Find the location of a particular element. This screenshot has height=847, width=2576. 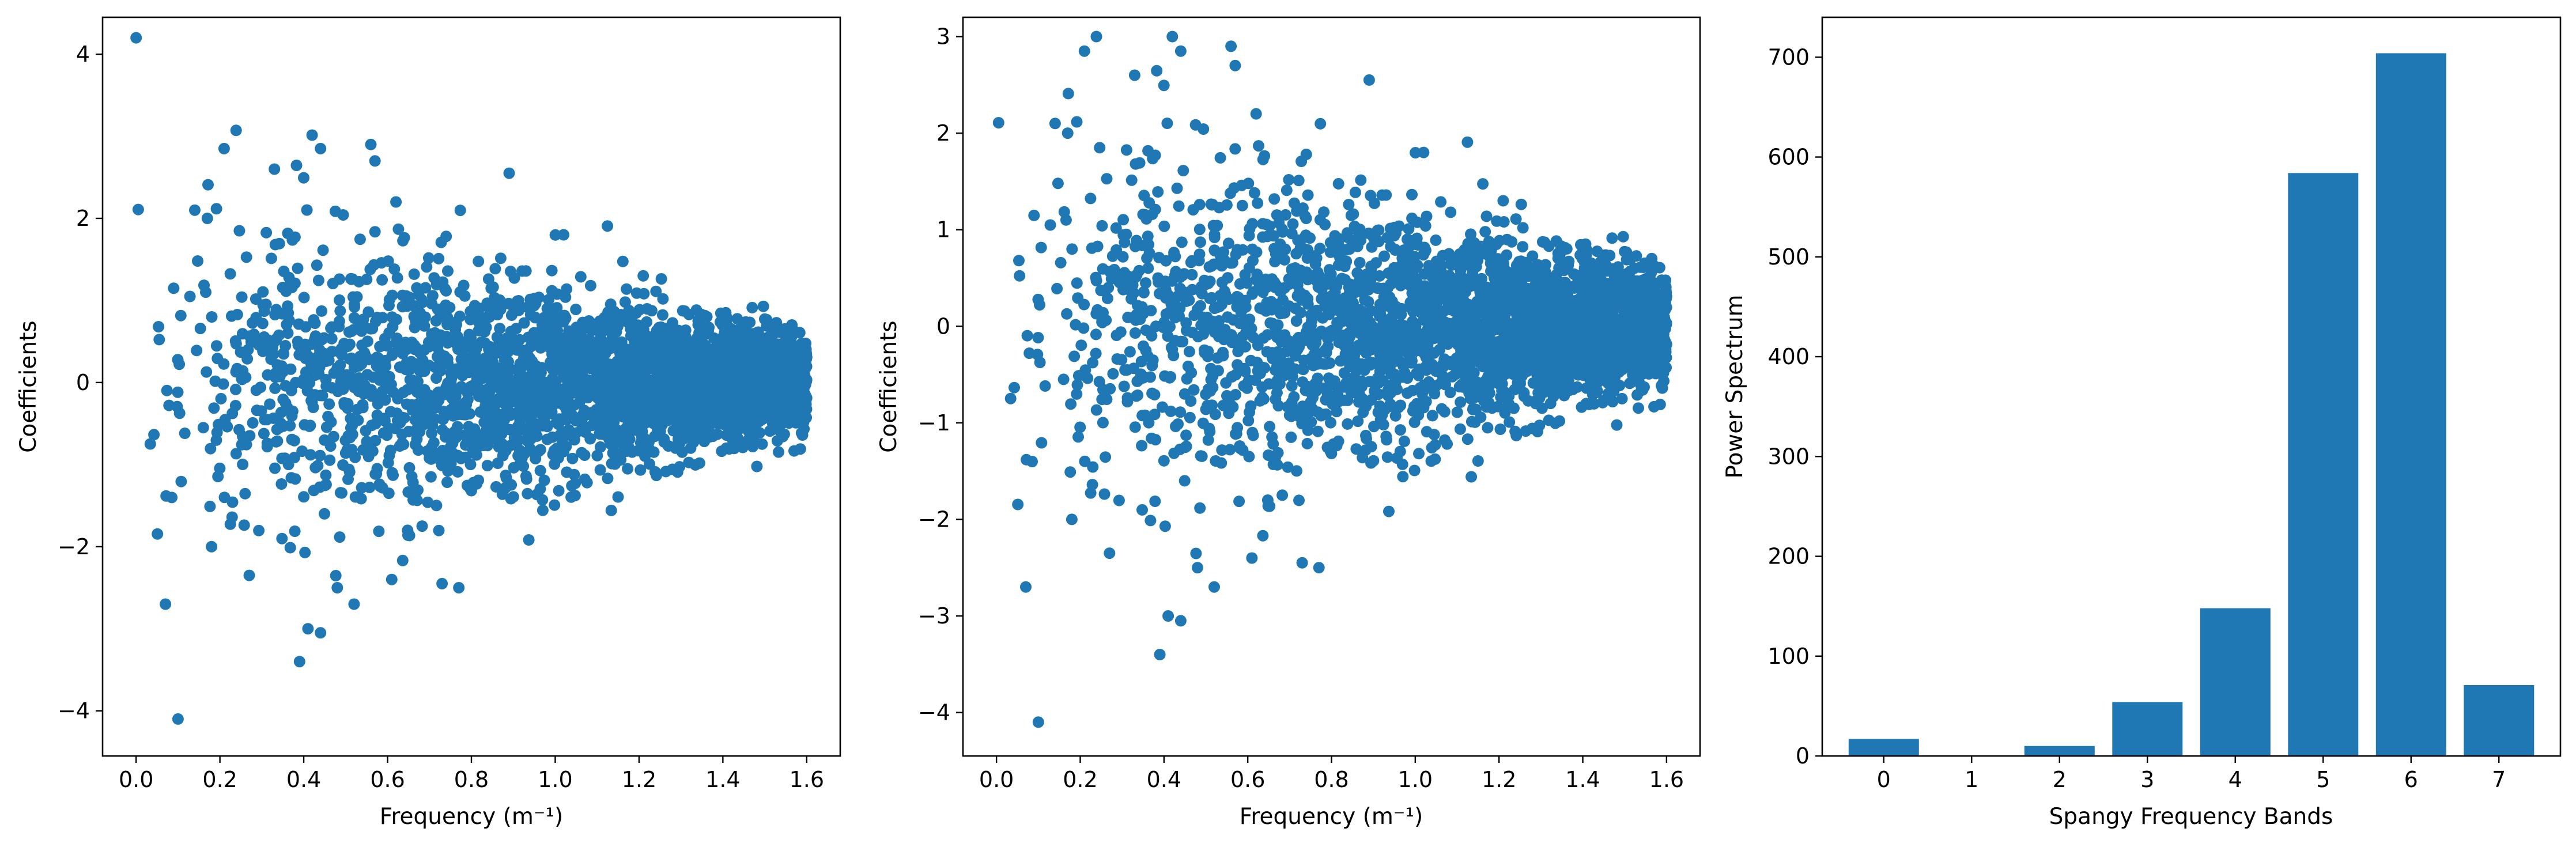

x-tick-label: 0.4 is located at coordinates (303, 779).